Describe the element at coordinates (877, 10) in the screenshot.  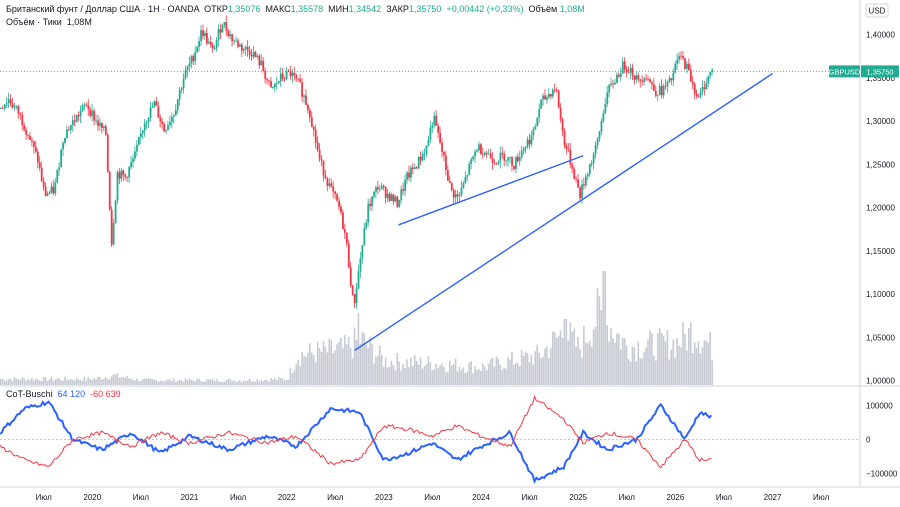
I see `currency-badge` at that location.